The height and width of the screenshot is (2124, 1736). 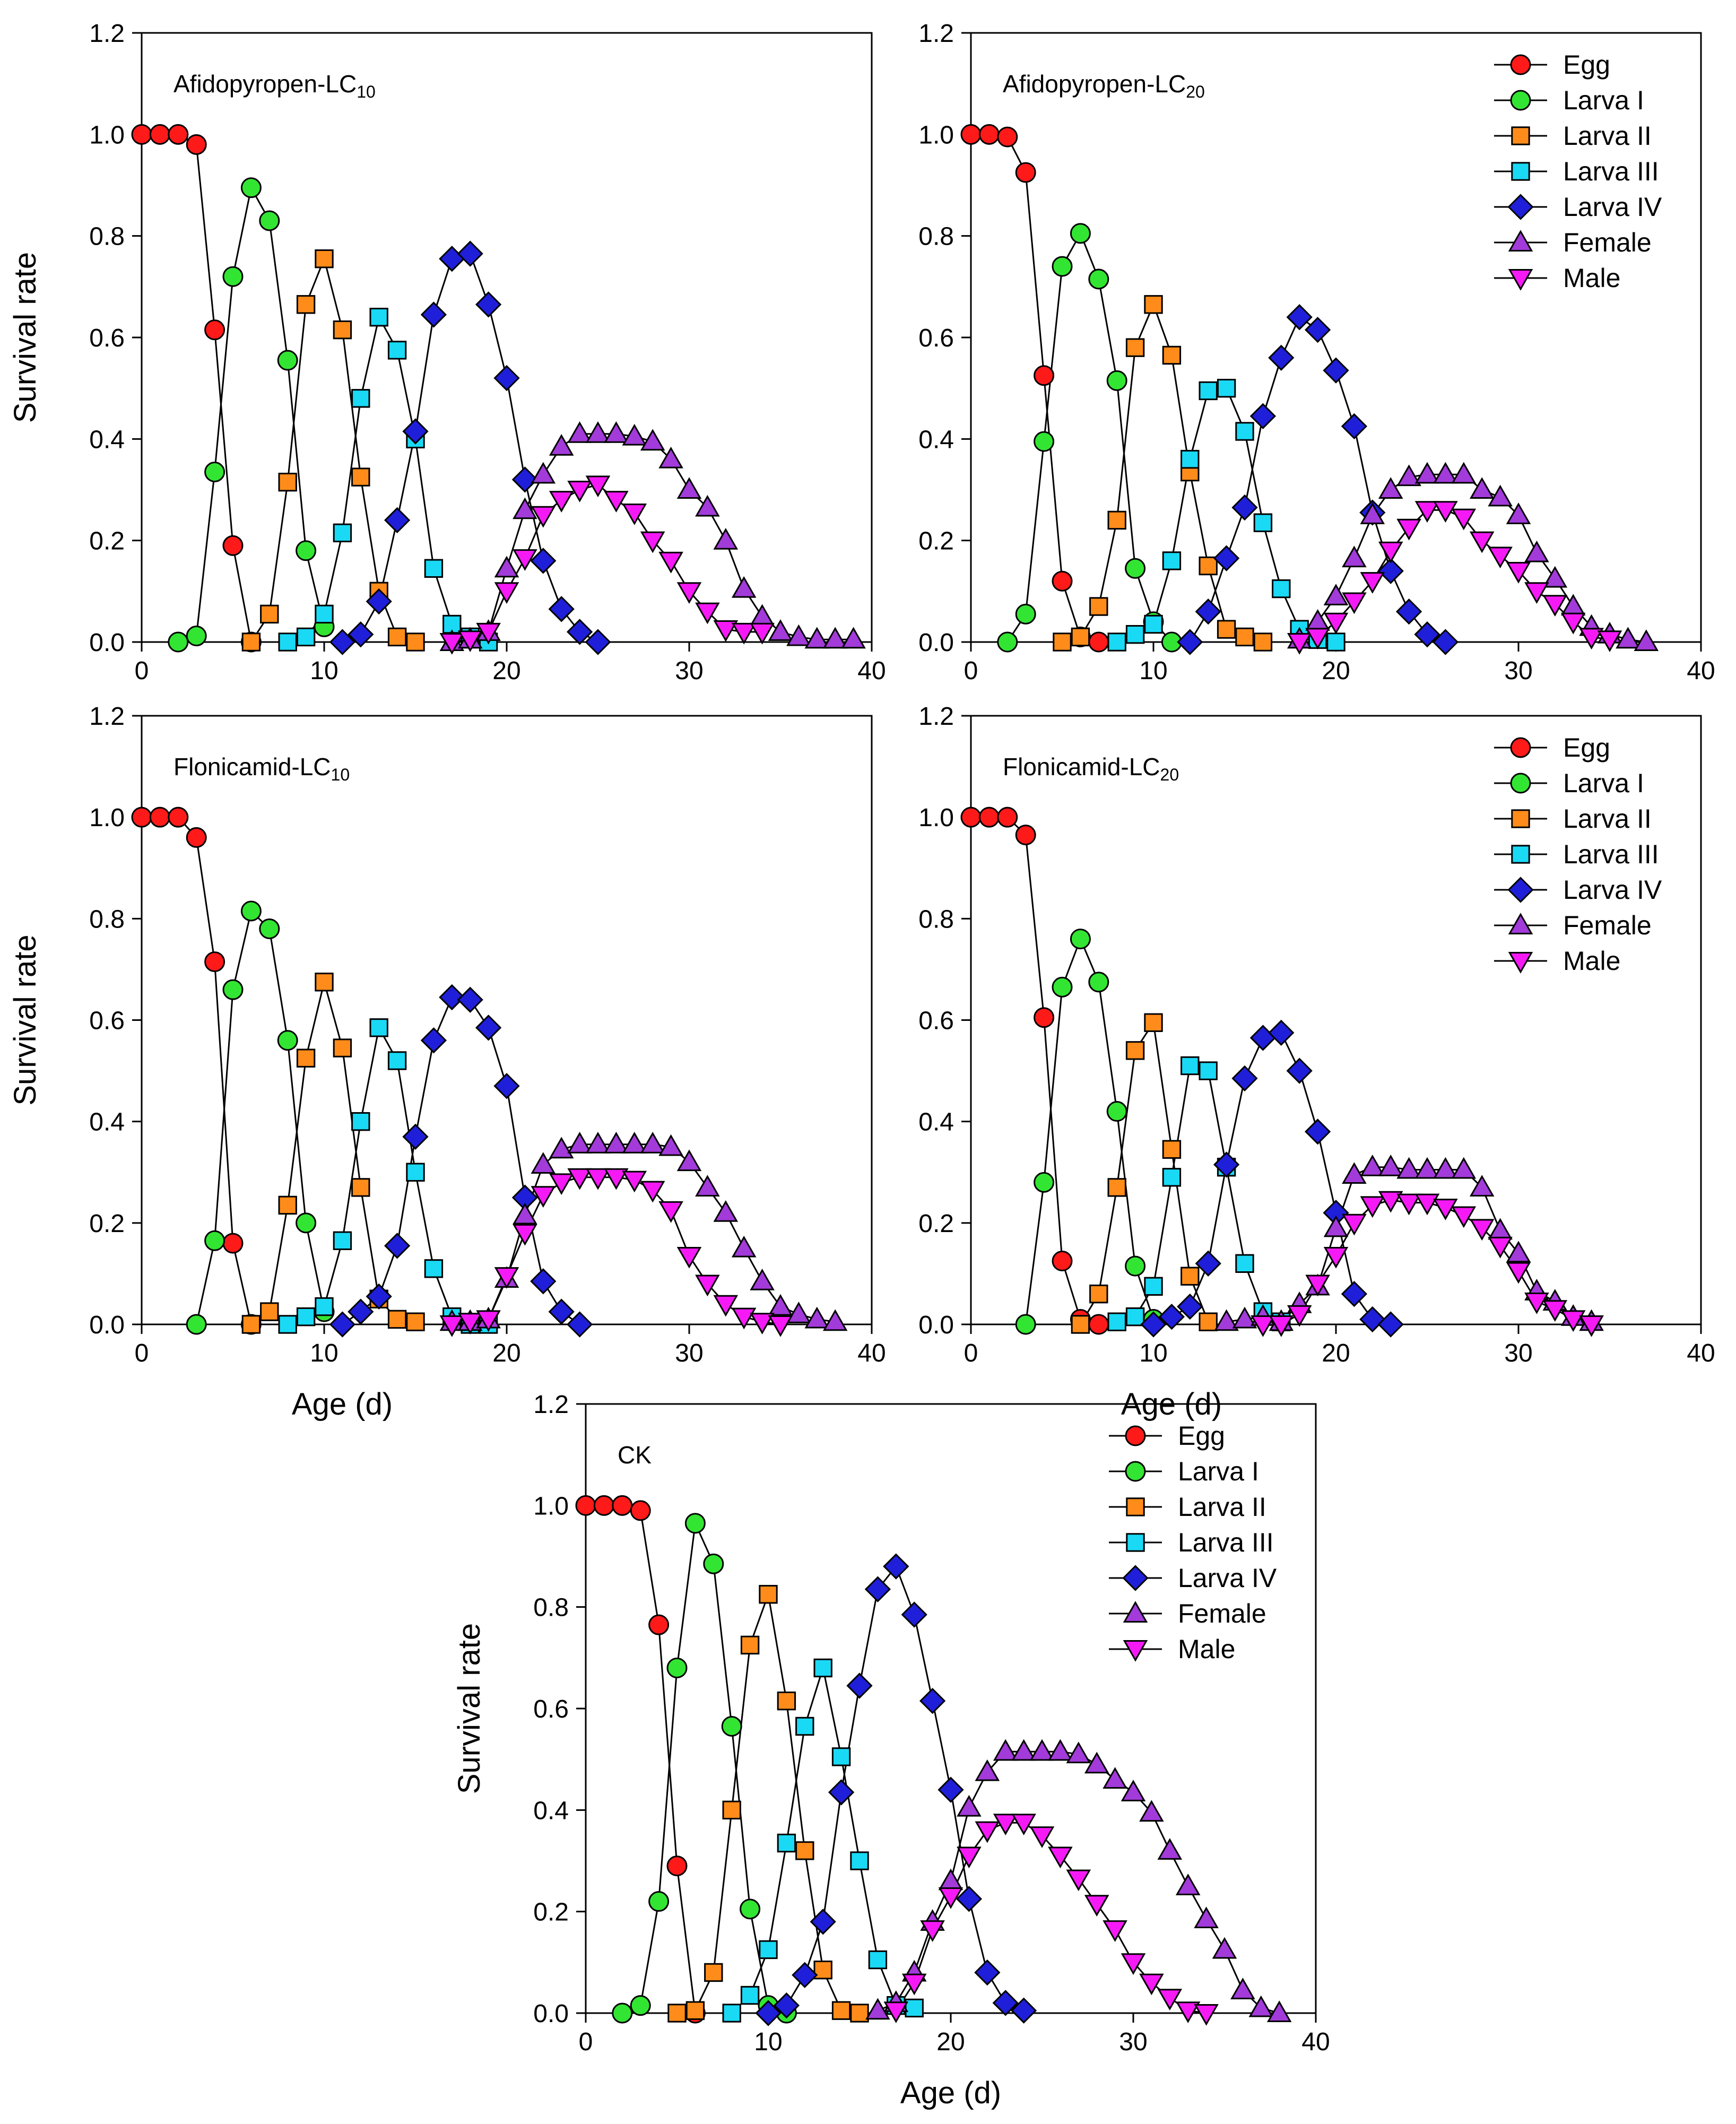 I want to click on legend-marker-larva-ii, so click(x=1520, y=135).